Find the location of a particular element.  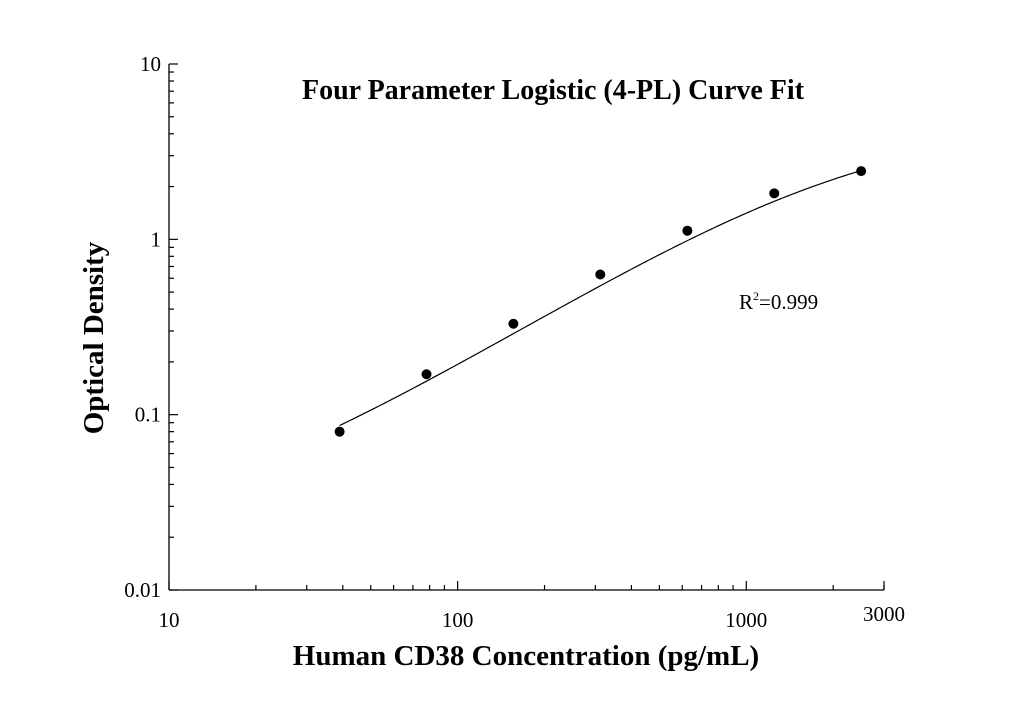

x-axis-label: Human CD38 Concentration (pg/mL) is located at coordinates (526, 656).